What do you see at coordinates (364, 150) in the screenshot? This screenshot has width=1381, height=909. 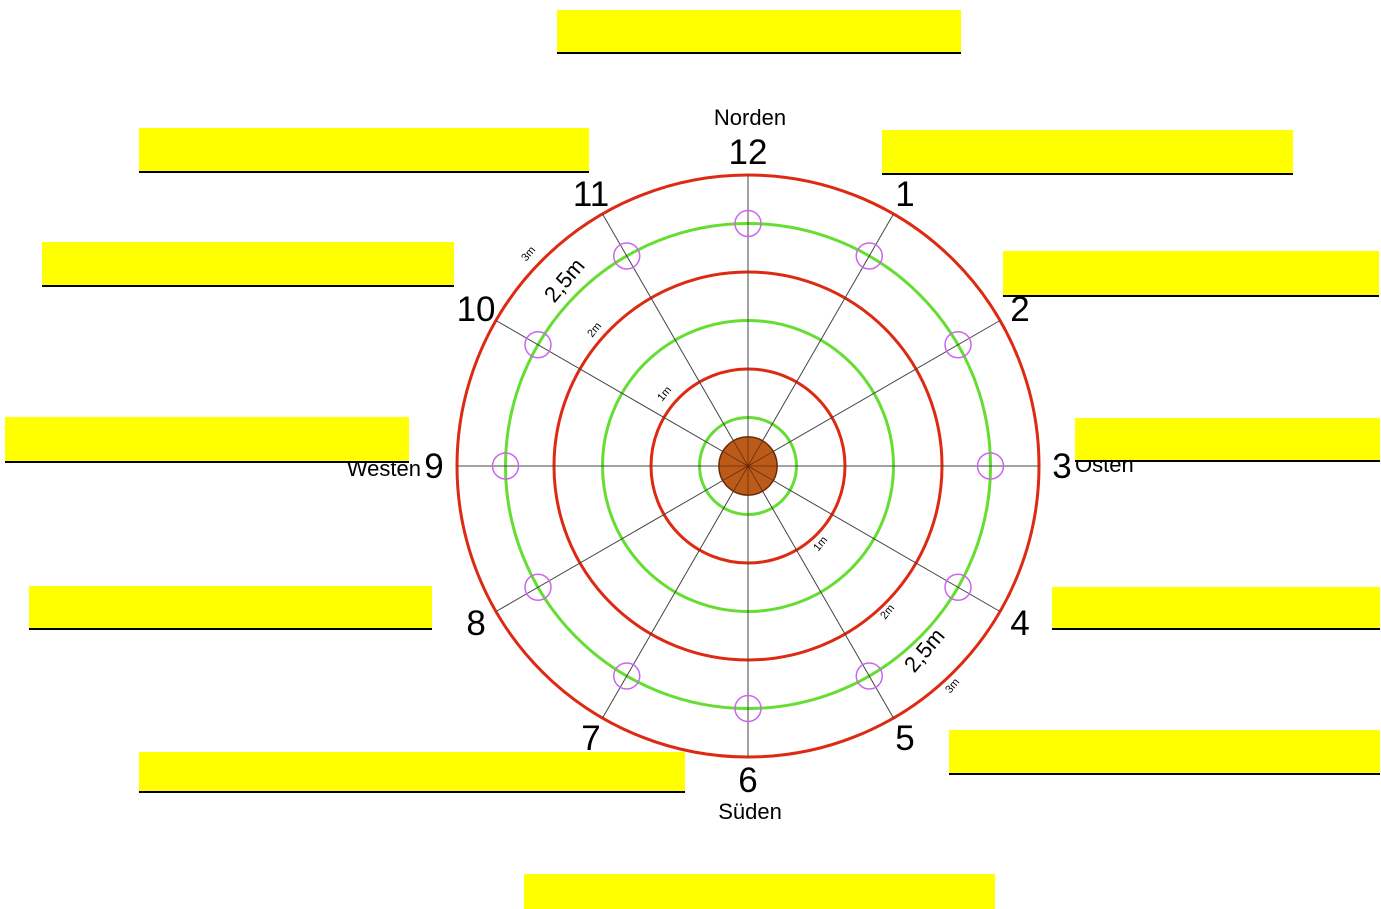 I see `answer-box-upper-left` at bounding box center [364, 150].